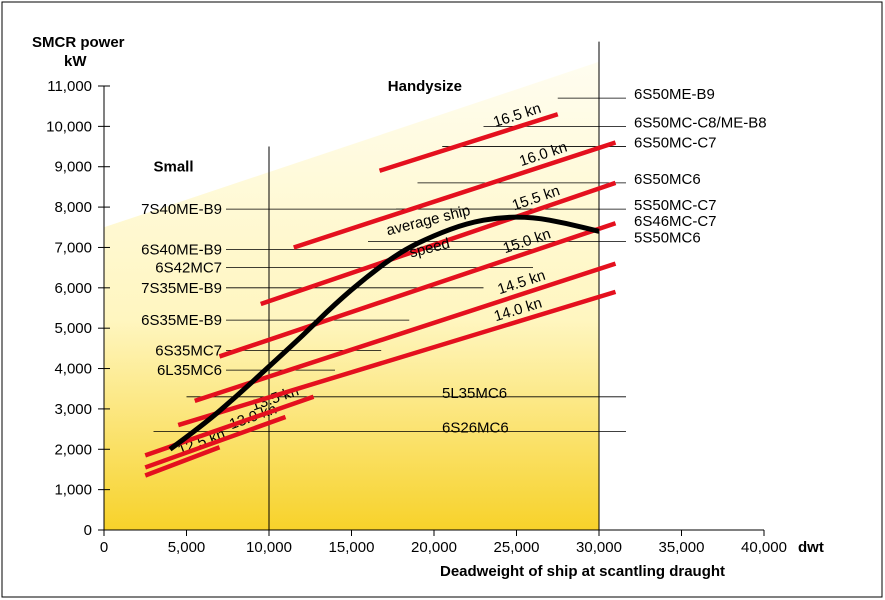  I want to click on y-tick-label: 6,000, so click(73, 288).